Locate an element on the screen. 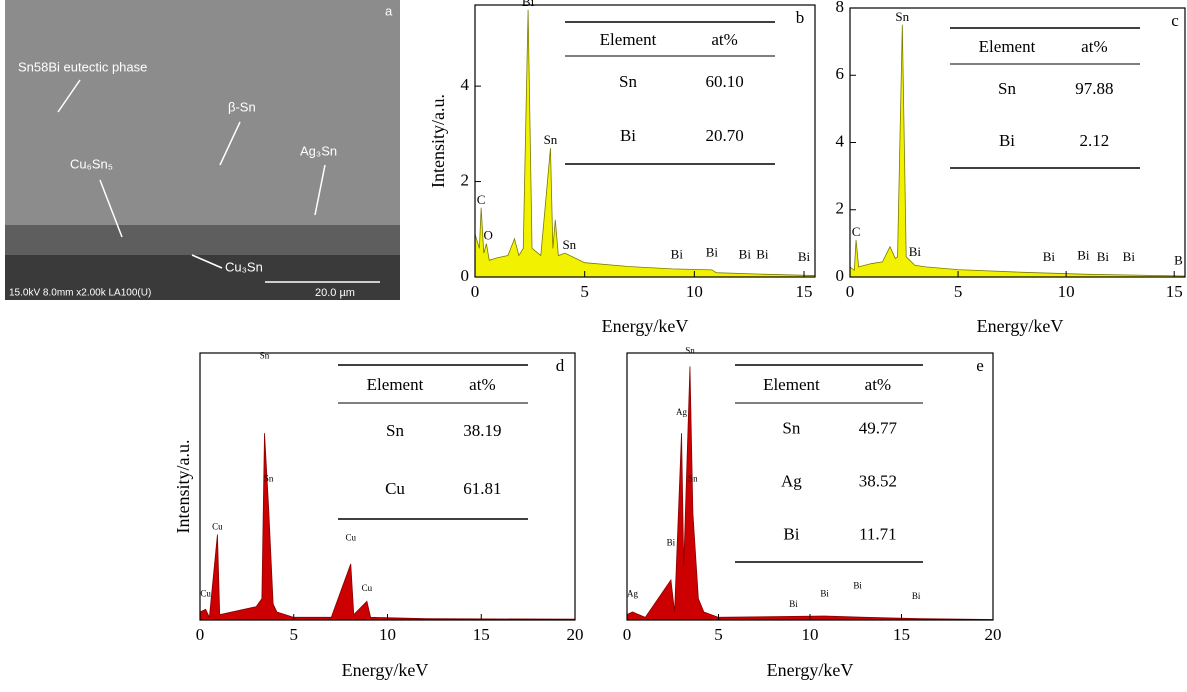 The width and height of the screenshot is (1187, 692). sem-label: Sn58Bi eutectic phase is located at coordinates (82, 66).